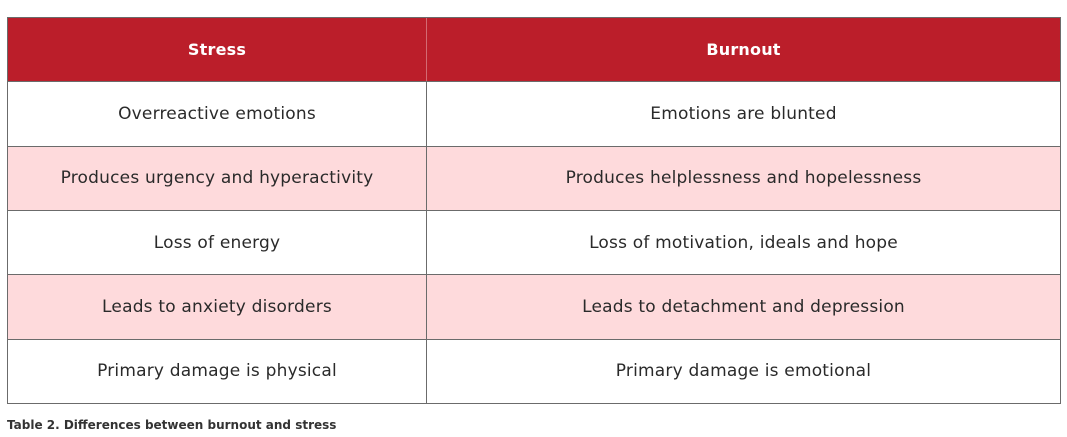 The height and width of the screenshot is (437, 1067). What do you see at coordinates (217, 178) in the screenshot?
I see `stress-cell: Produces urgency and hyperactivity` at bounding box center [217, 178].